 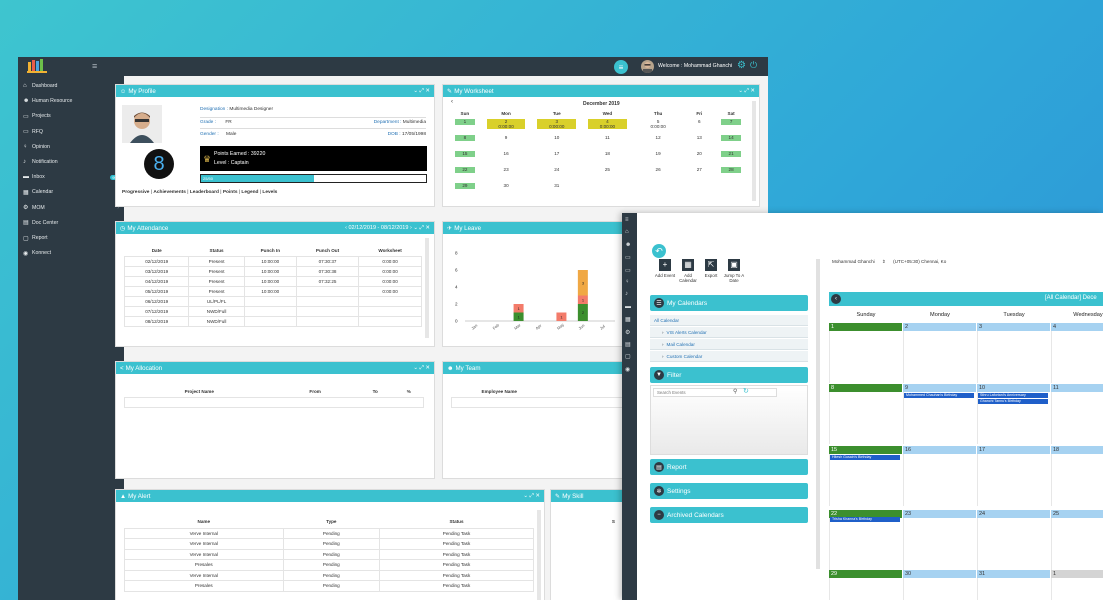 What do you see at coordinates (627, 232) in the screenshot?
I see `home-icon: ⌂` at bounding box center [627, 232].